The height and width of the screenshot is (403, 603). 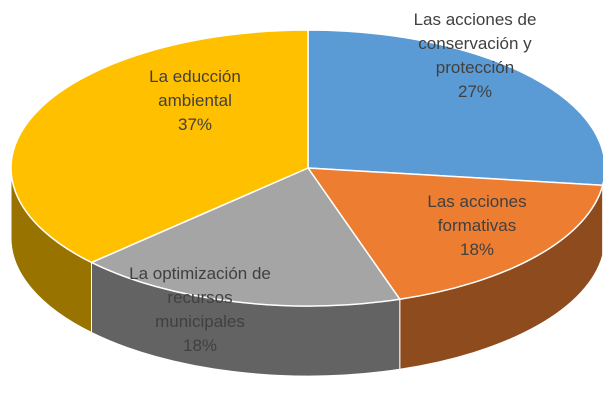 I want to click on category-label: La educción ambiental, so click(x=195, y=88).